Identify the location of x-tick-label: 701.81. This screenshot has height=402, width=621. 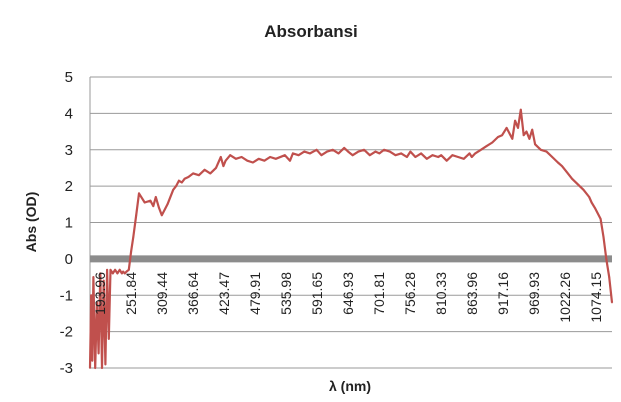
(379, 293).